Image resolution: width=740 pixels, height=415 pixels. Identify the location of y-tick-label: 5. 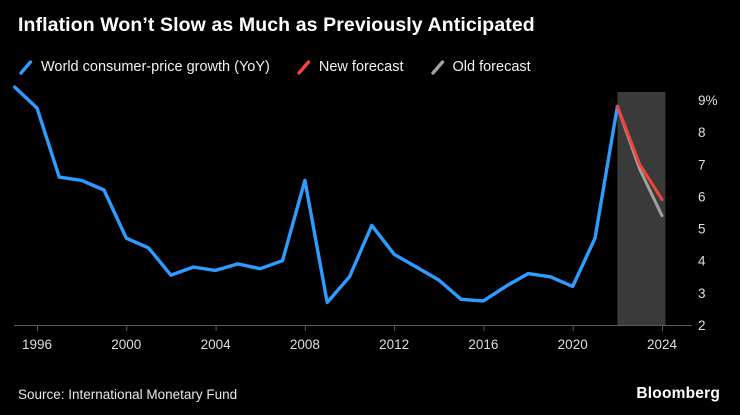
(702, 229).